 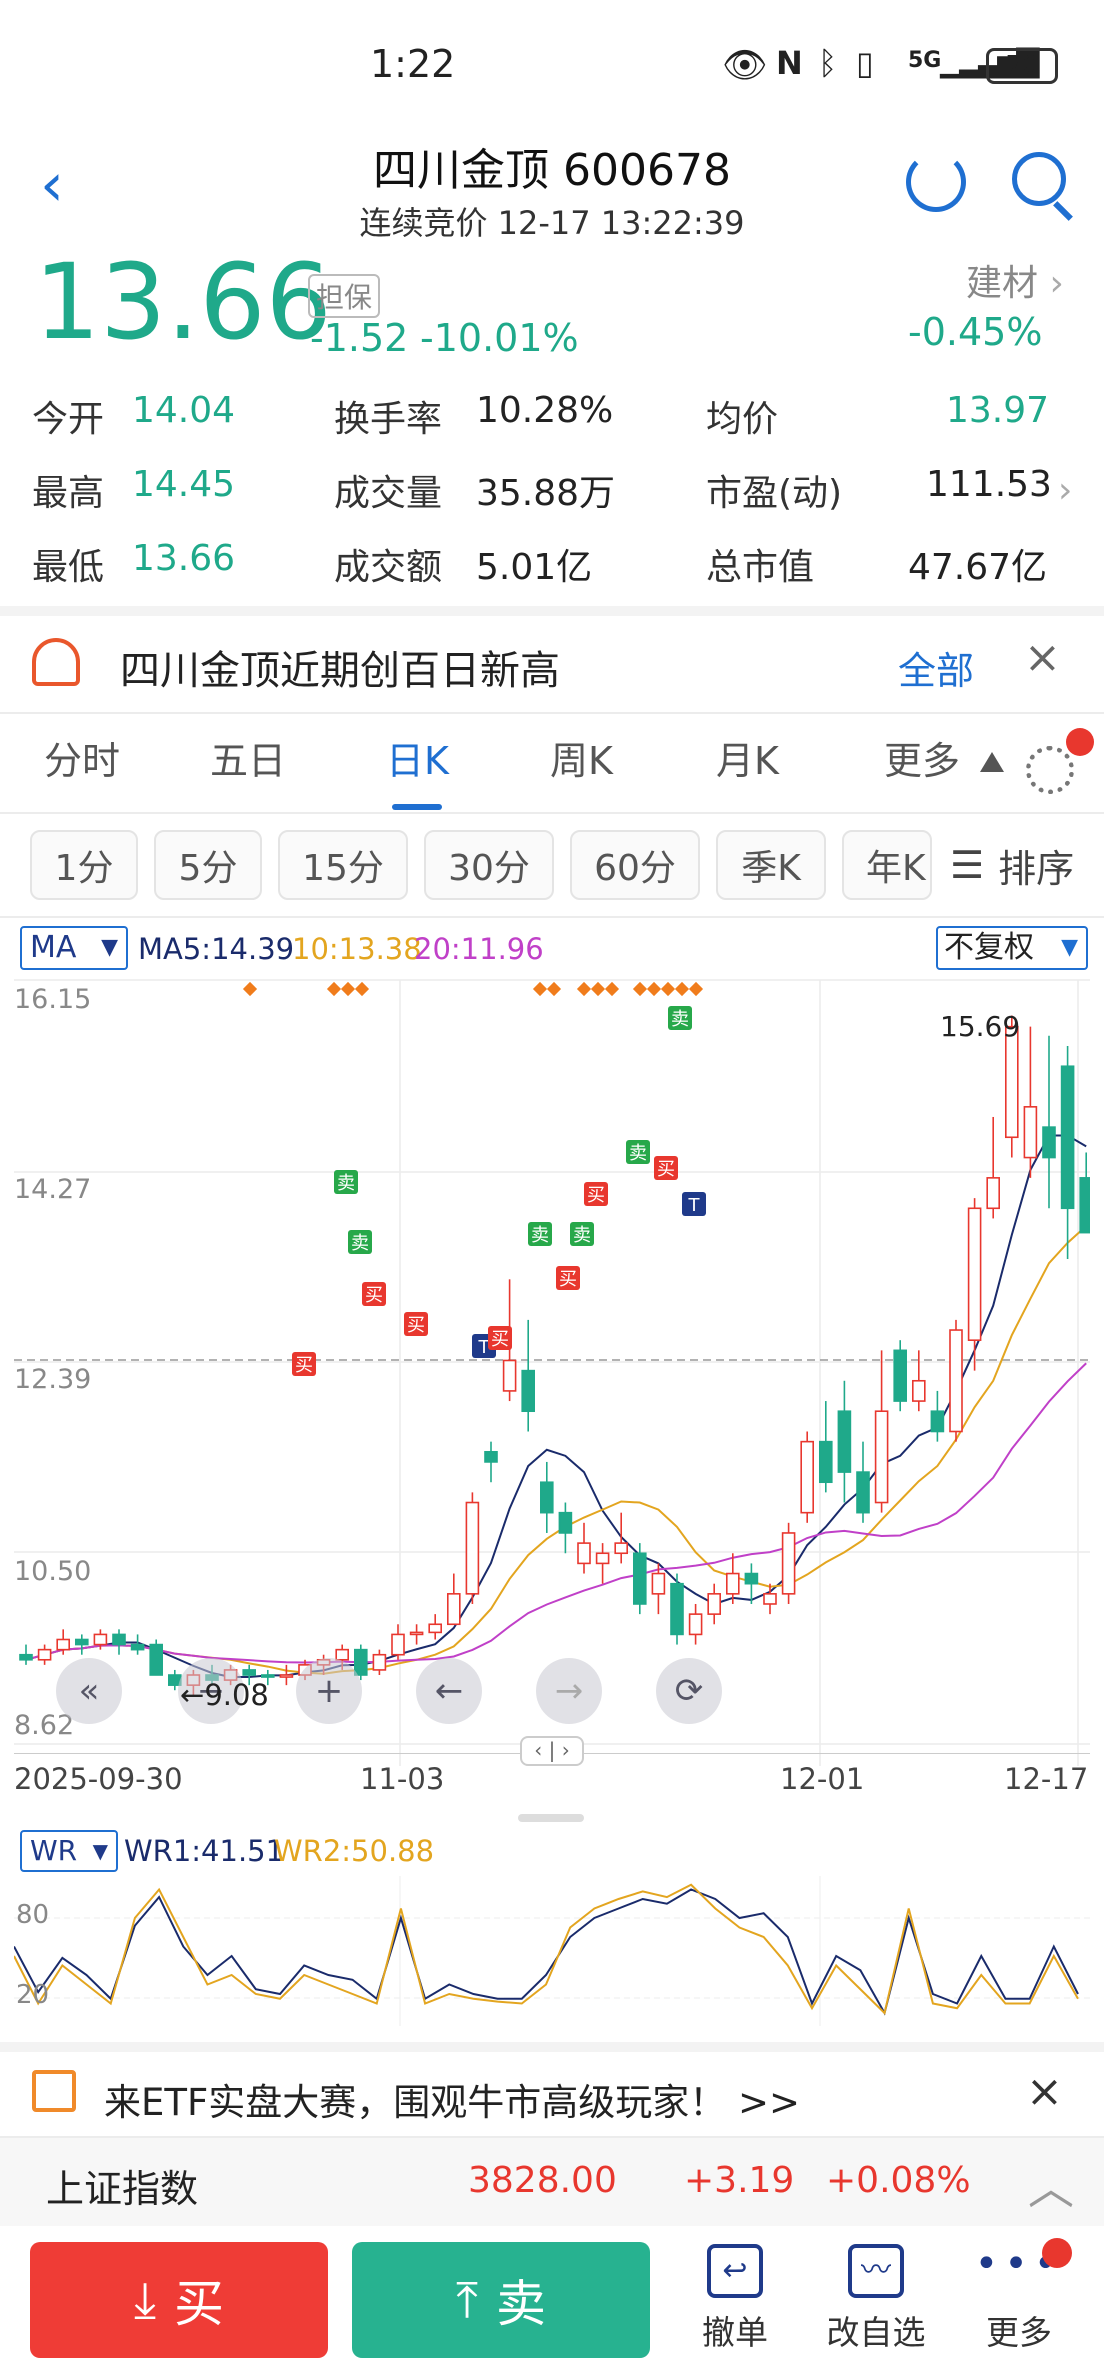 What do you see at coordinates (329, 1691) in the screenshot?
I see `zoom-in-button: +` at bounding box center [329, 1691].